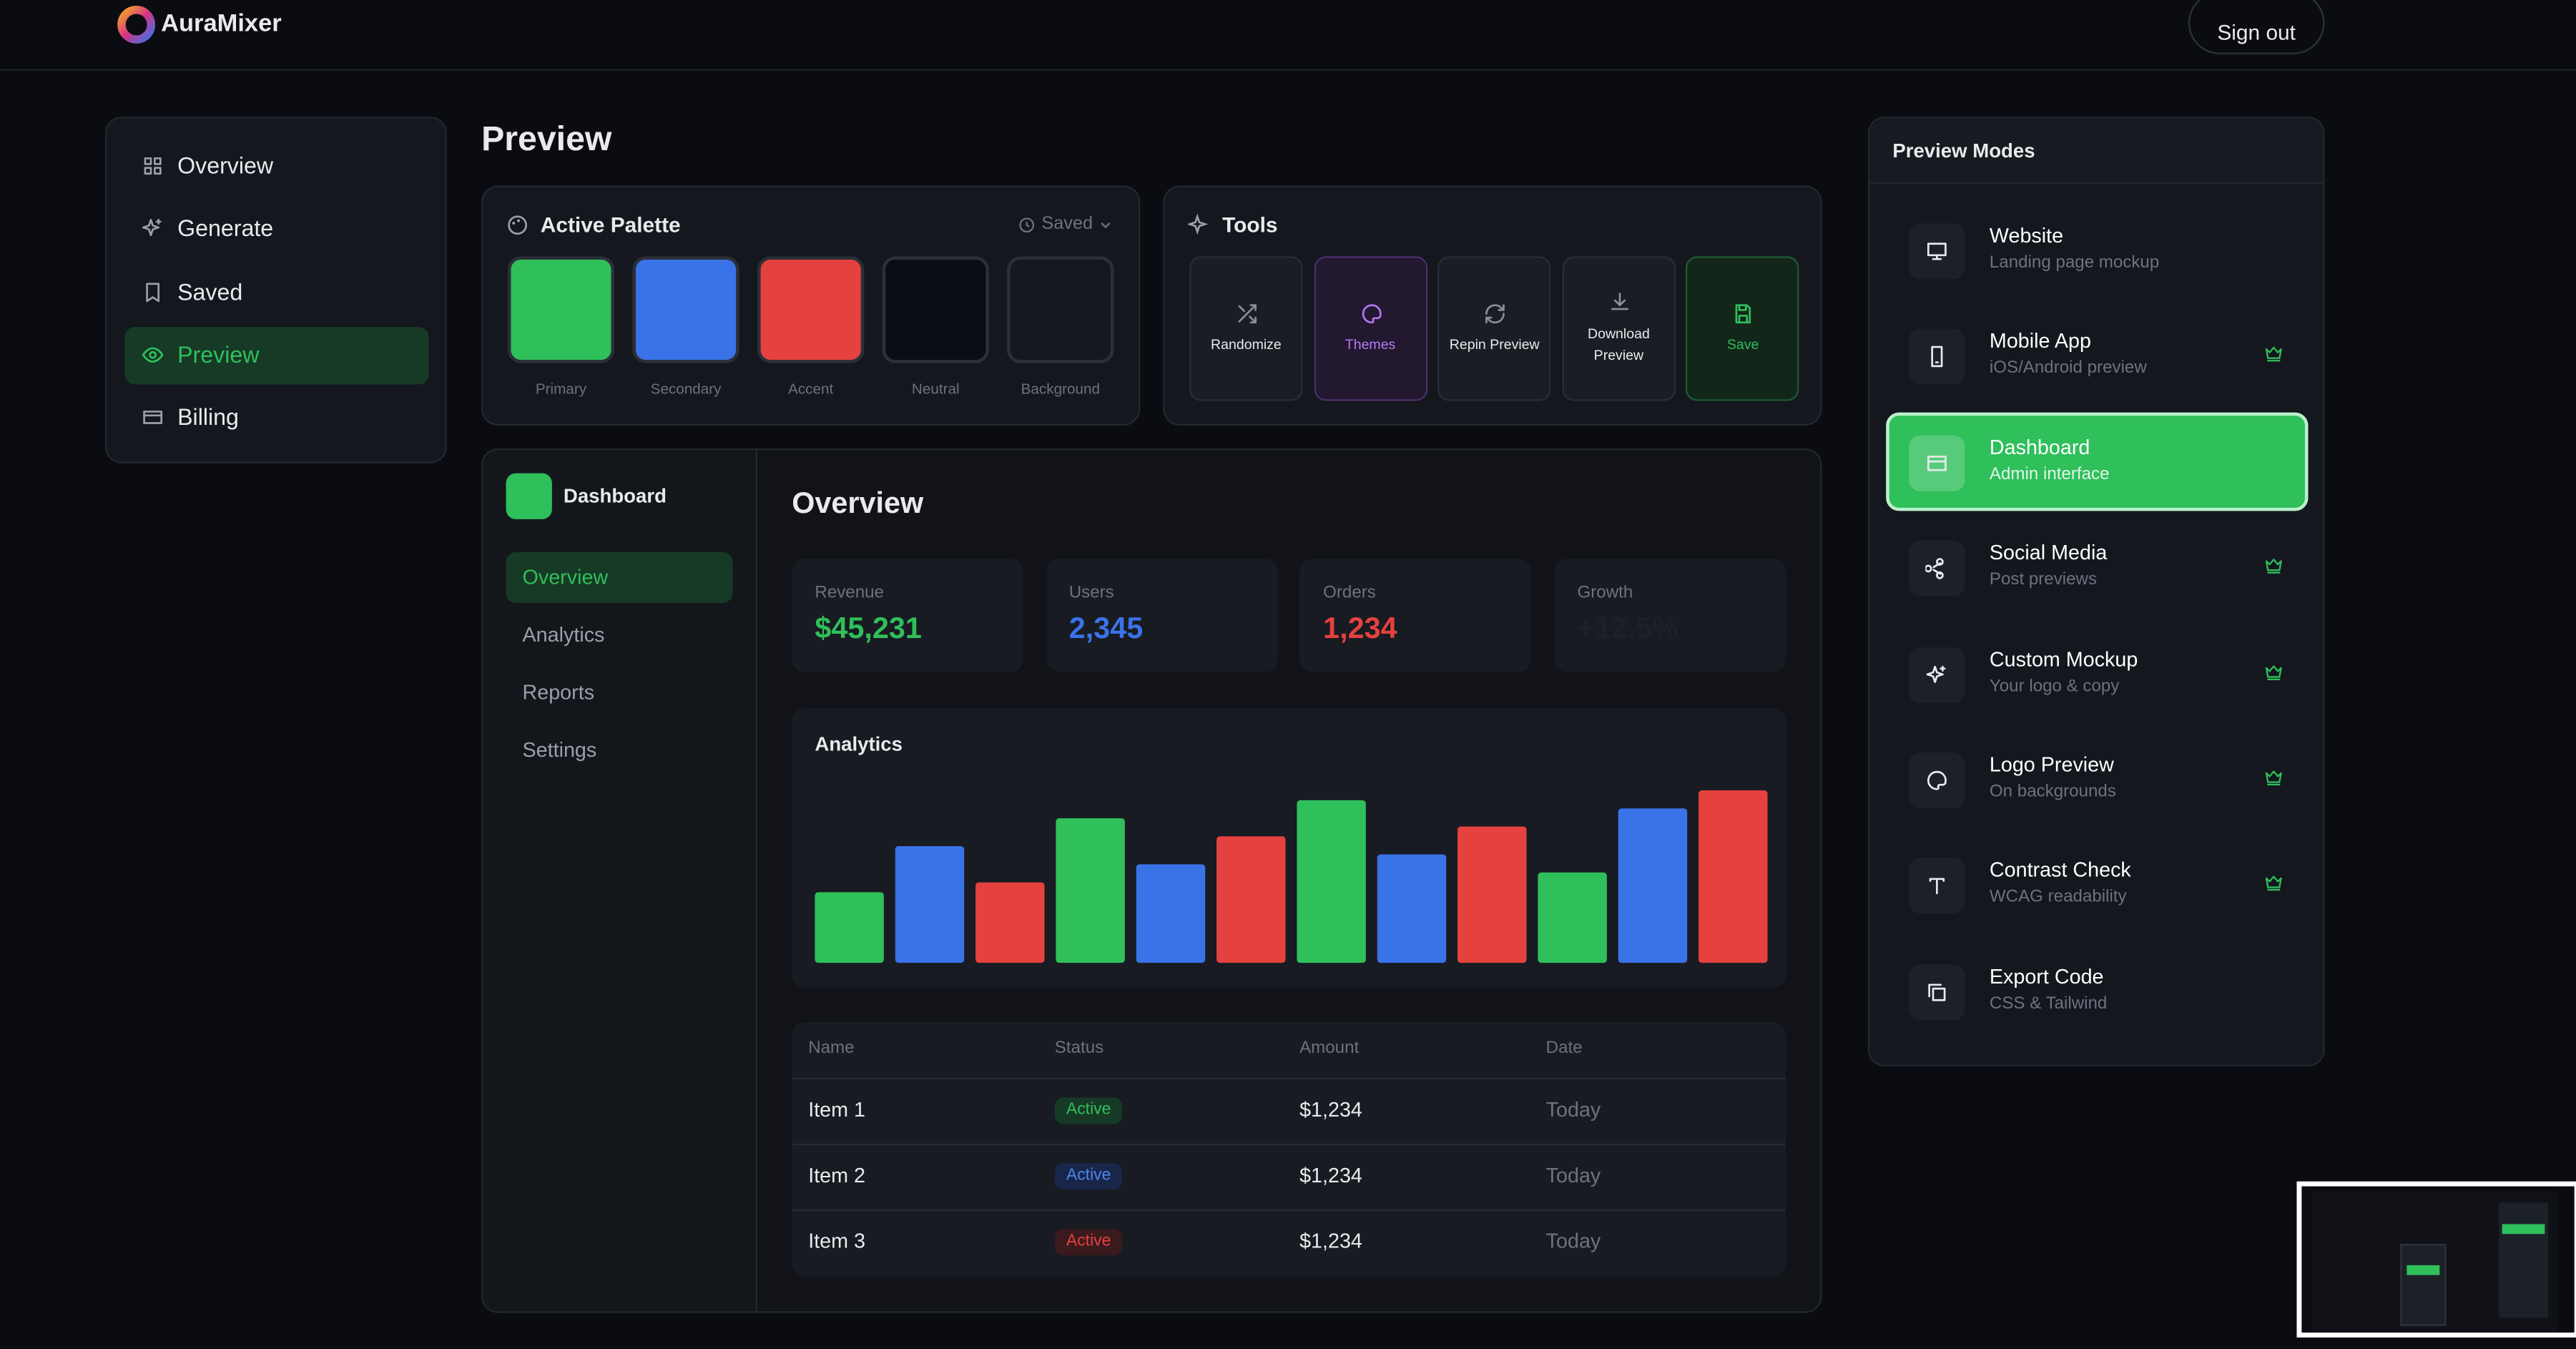 Image resolution: width=2576 pixels, height=1349 pixels. I want to click on nav-item: Preview, so click(277, 355).